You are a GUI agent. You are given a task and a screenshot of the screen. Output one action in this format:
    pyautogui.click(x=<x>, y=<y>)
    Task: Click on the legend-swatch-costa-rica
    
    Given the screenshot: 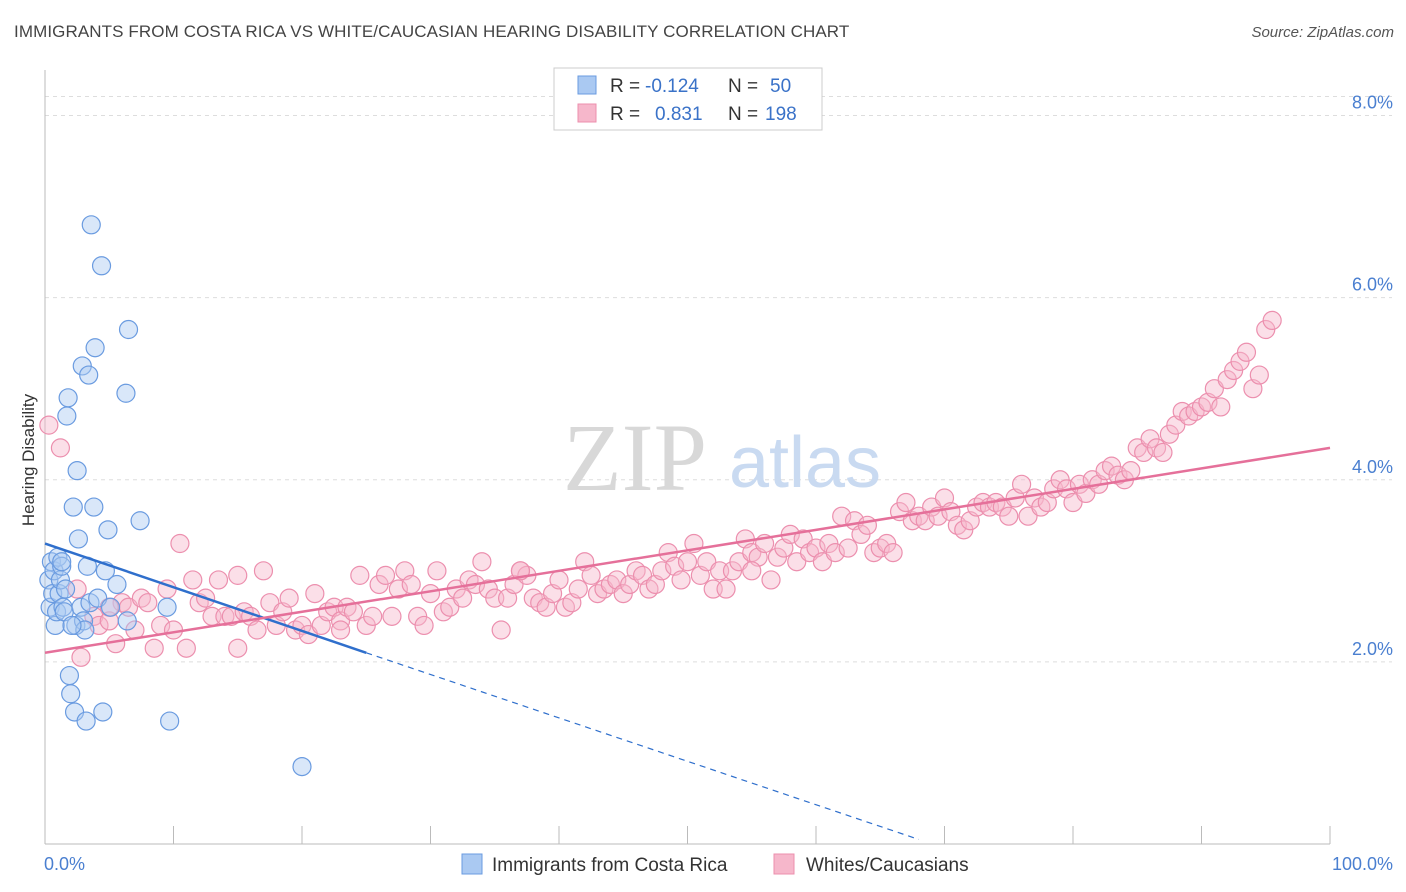 What is the action you would take?
    pyautogui.click(x=472, y=864)
    